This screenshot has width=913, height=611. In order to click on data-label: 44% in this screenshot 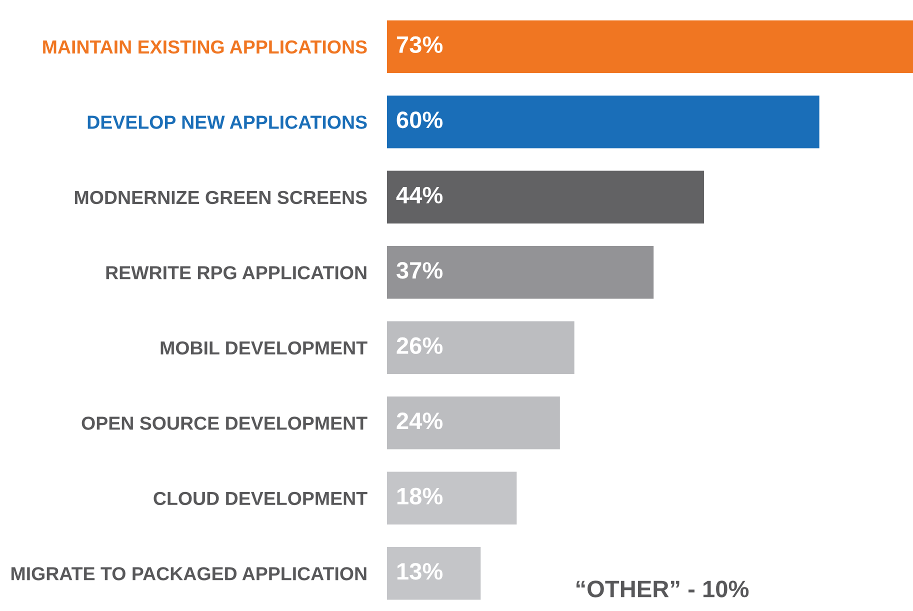, I will do `click(419, 195)`.